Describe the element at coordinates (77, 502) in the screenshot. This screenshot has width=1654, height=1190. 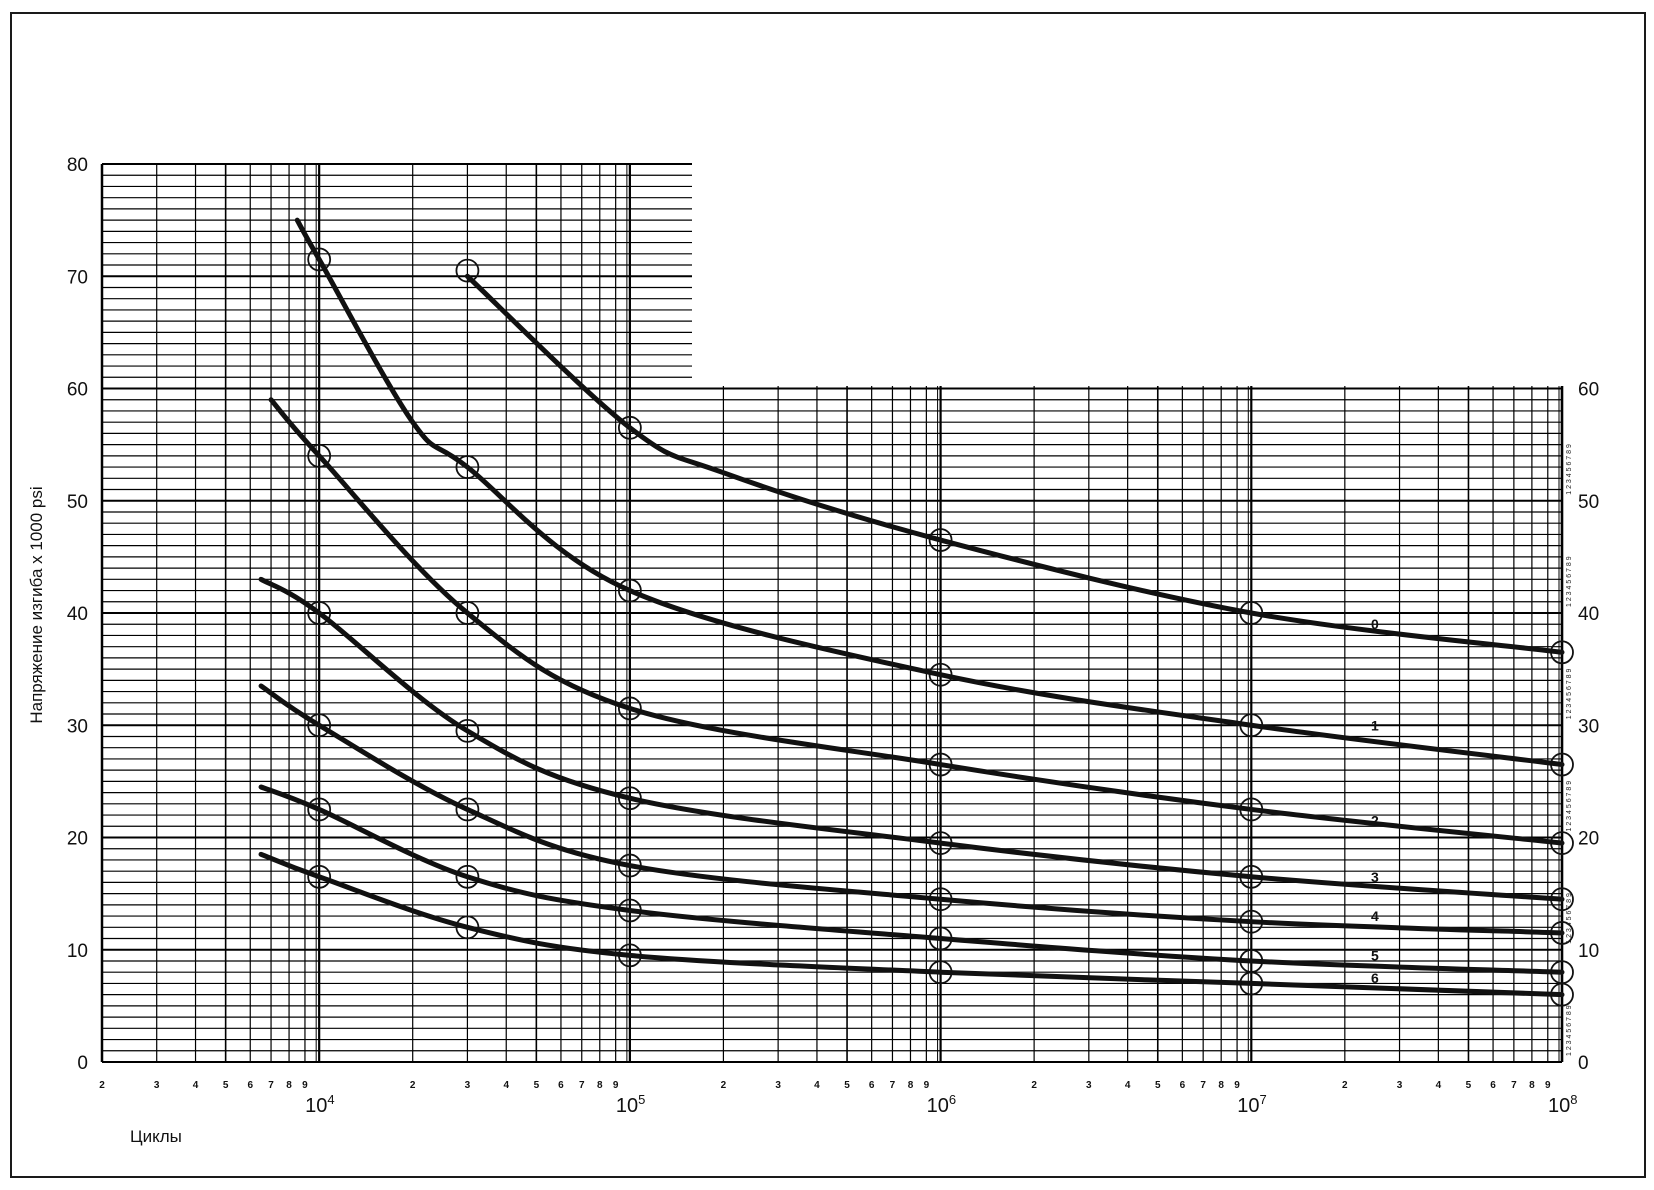
I see `y-tick-label-left: 50` at that location.